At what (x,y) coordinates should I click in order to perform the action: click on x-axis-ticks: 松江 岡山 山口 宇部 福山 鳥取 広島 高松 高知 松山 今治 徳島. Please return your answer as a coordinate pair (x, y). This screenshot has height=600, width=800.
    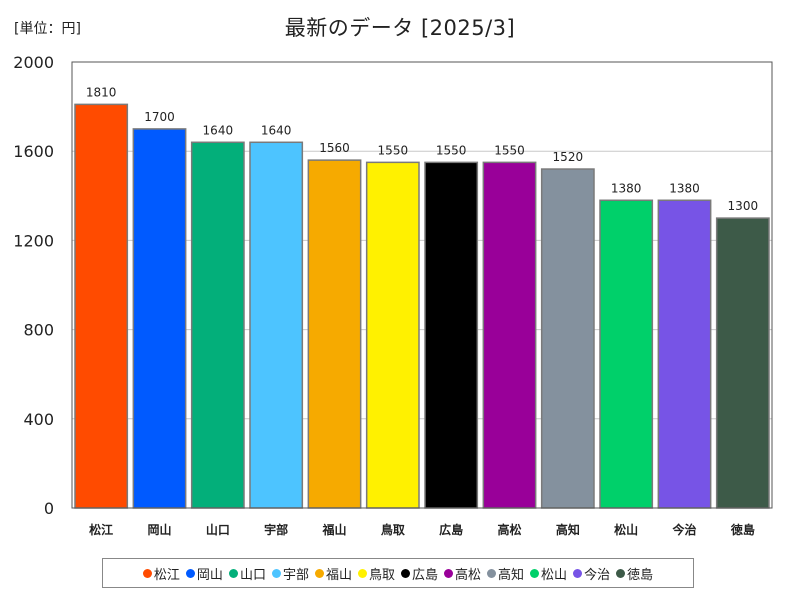
    Looking at the image, I should click on (422, 529).